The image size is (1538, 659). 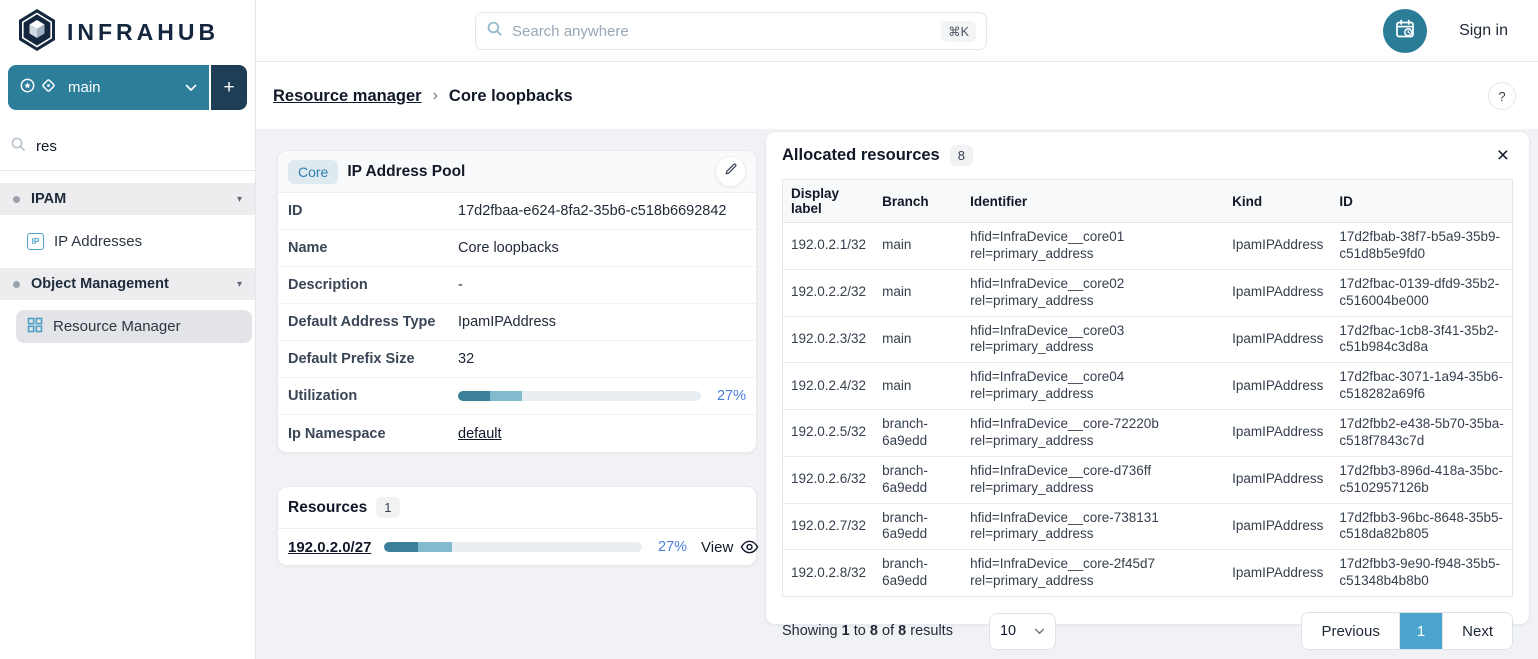 I want to click on field-label: Utilization, so click(x=323, y=396).